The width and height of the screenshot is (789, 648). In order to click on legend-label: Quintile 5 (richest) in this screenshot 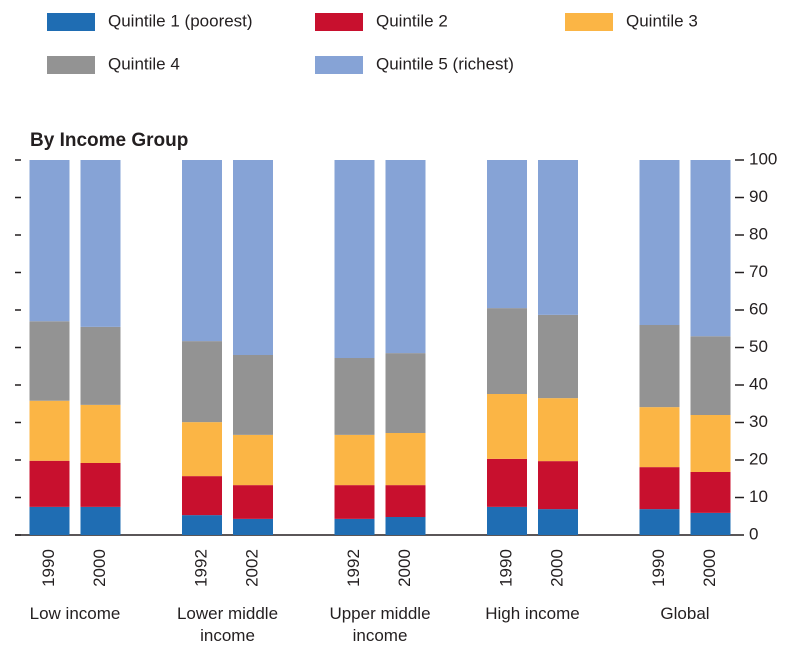, I will do `click(445, 63)`.